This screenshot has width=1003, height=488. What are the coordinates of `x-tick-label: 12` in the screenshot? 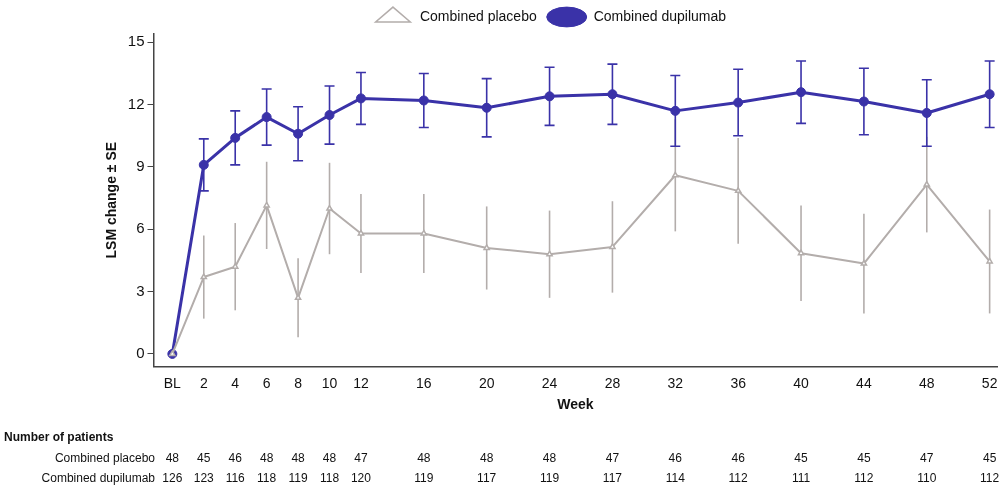 It's located at (361, 382).